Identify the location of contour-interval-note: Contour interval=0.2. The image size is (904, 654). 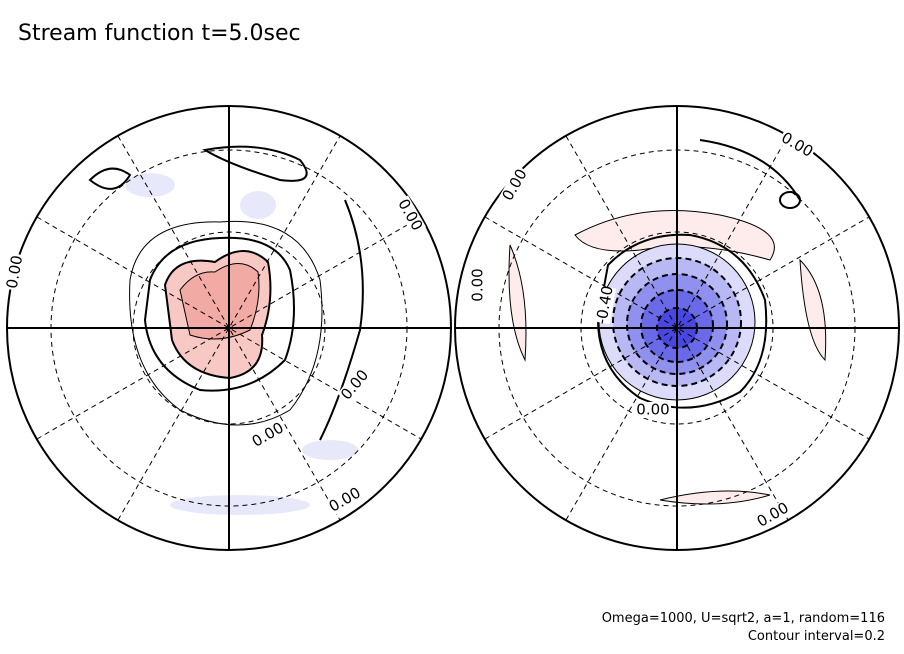
(816, 636).